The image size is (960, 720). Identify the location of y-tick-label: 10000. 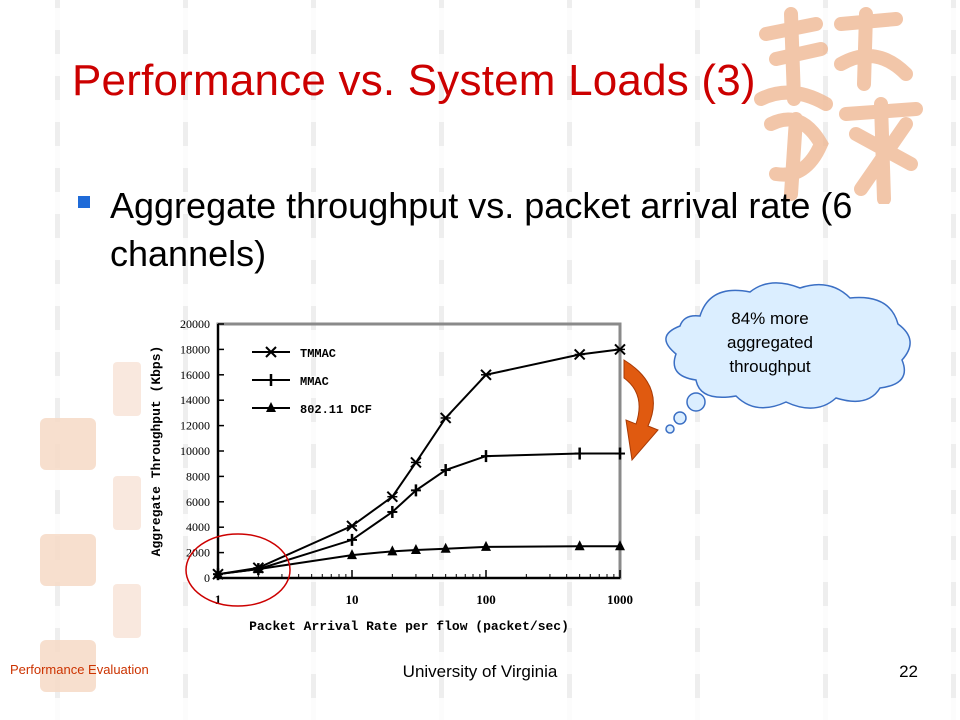
(195, 451).